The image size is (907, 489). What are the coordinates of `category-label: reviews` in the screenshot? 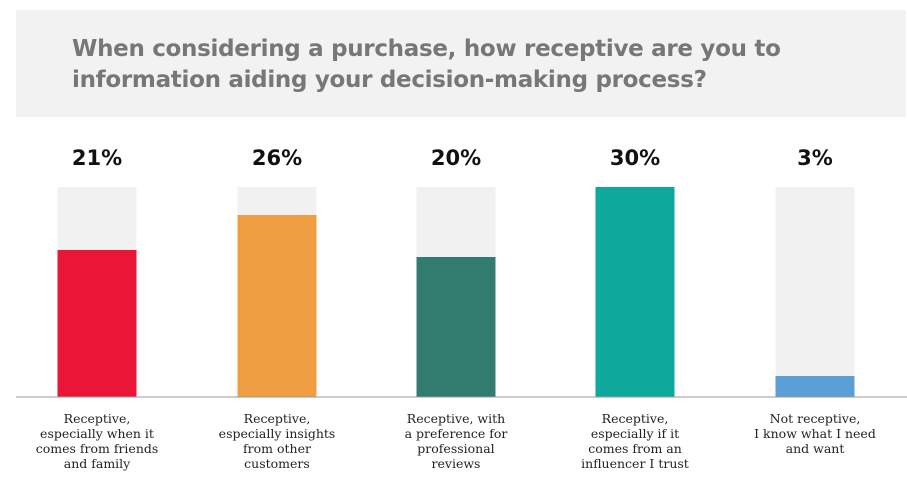 It's located at (456, 463).